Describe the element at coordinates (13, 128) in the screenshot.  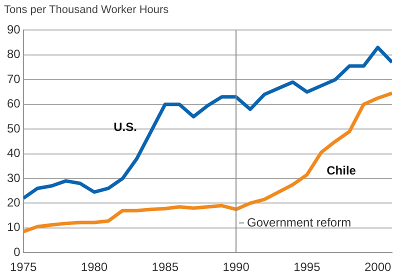
I see `y-tick-label: 50` at that location.